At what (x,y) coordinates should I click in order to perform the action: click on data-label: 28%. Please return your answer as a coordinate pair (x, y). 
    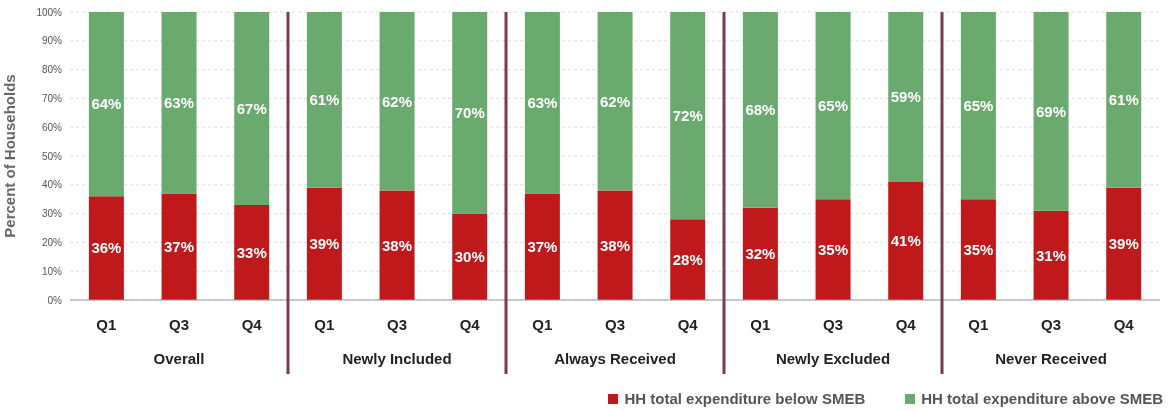
    Looking at the image, I should click on (687, 260).